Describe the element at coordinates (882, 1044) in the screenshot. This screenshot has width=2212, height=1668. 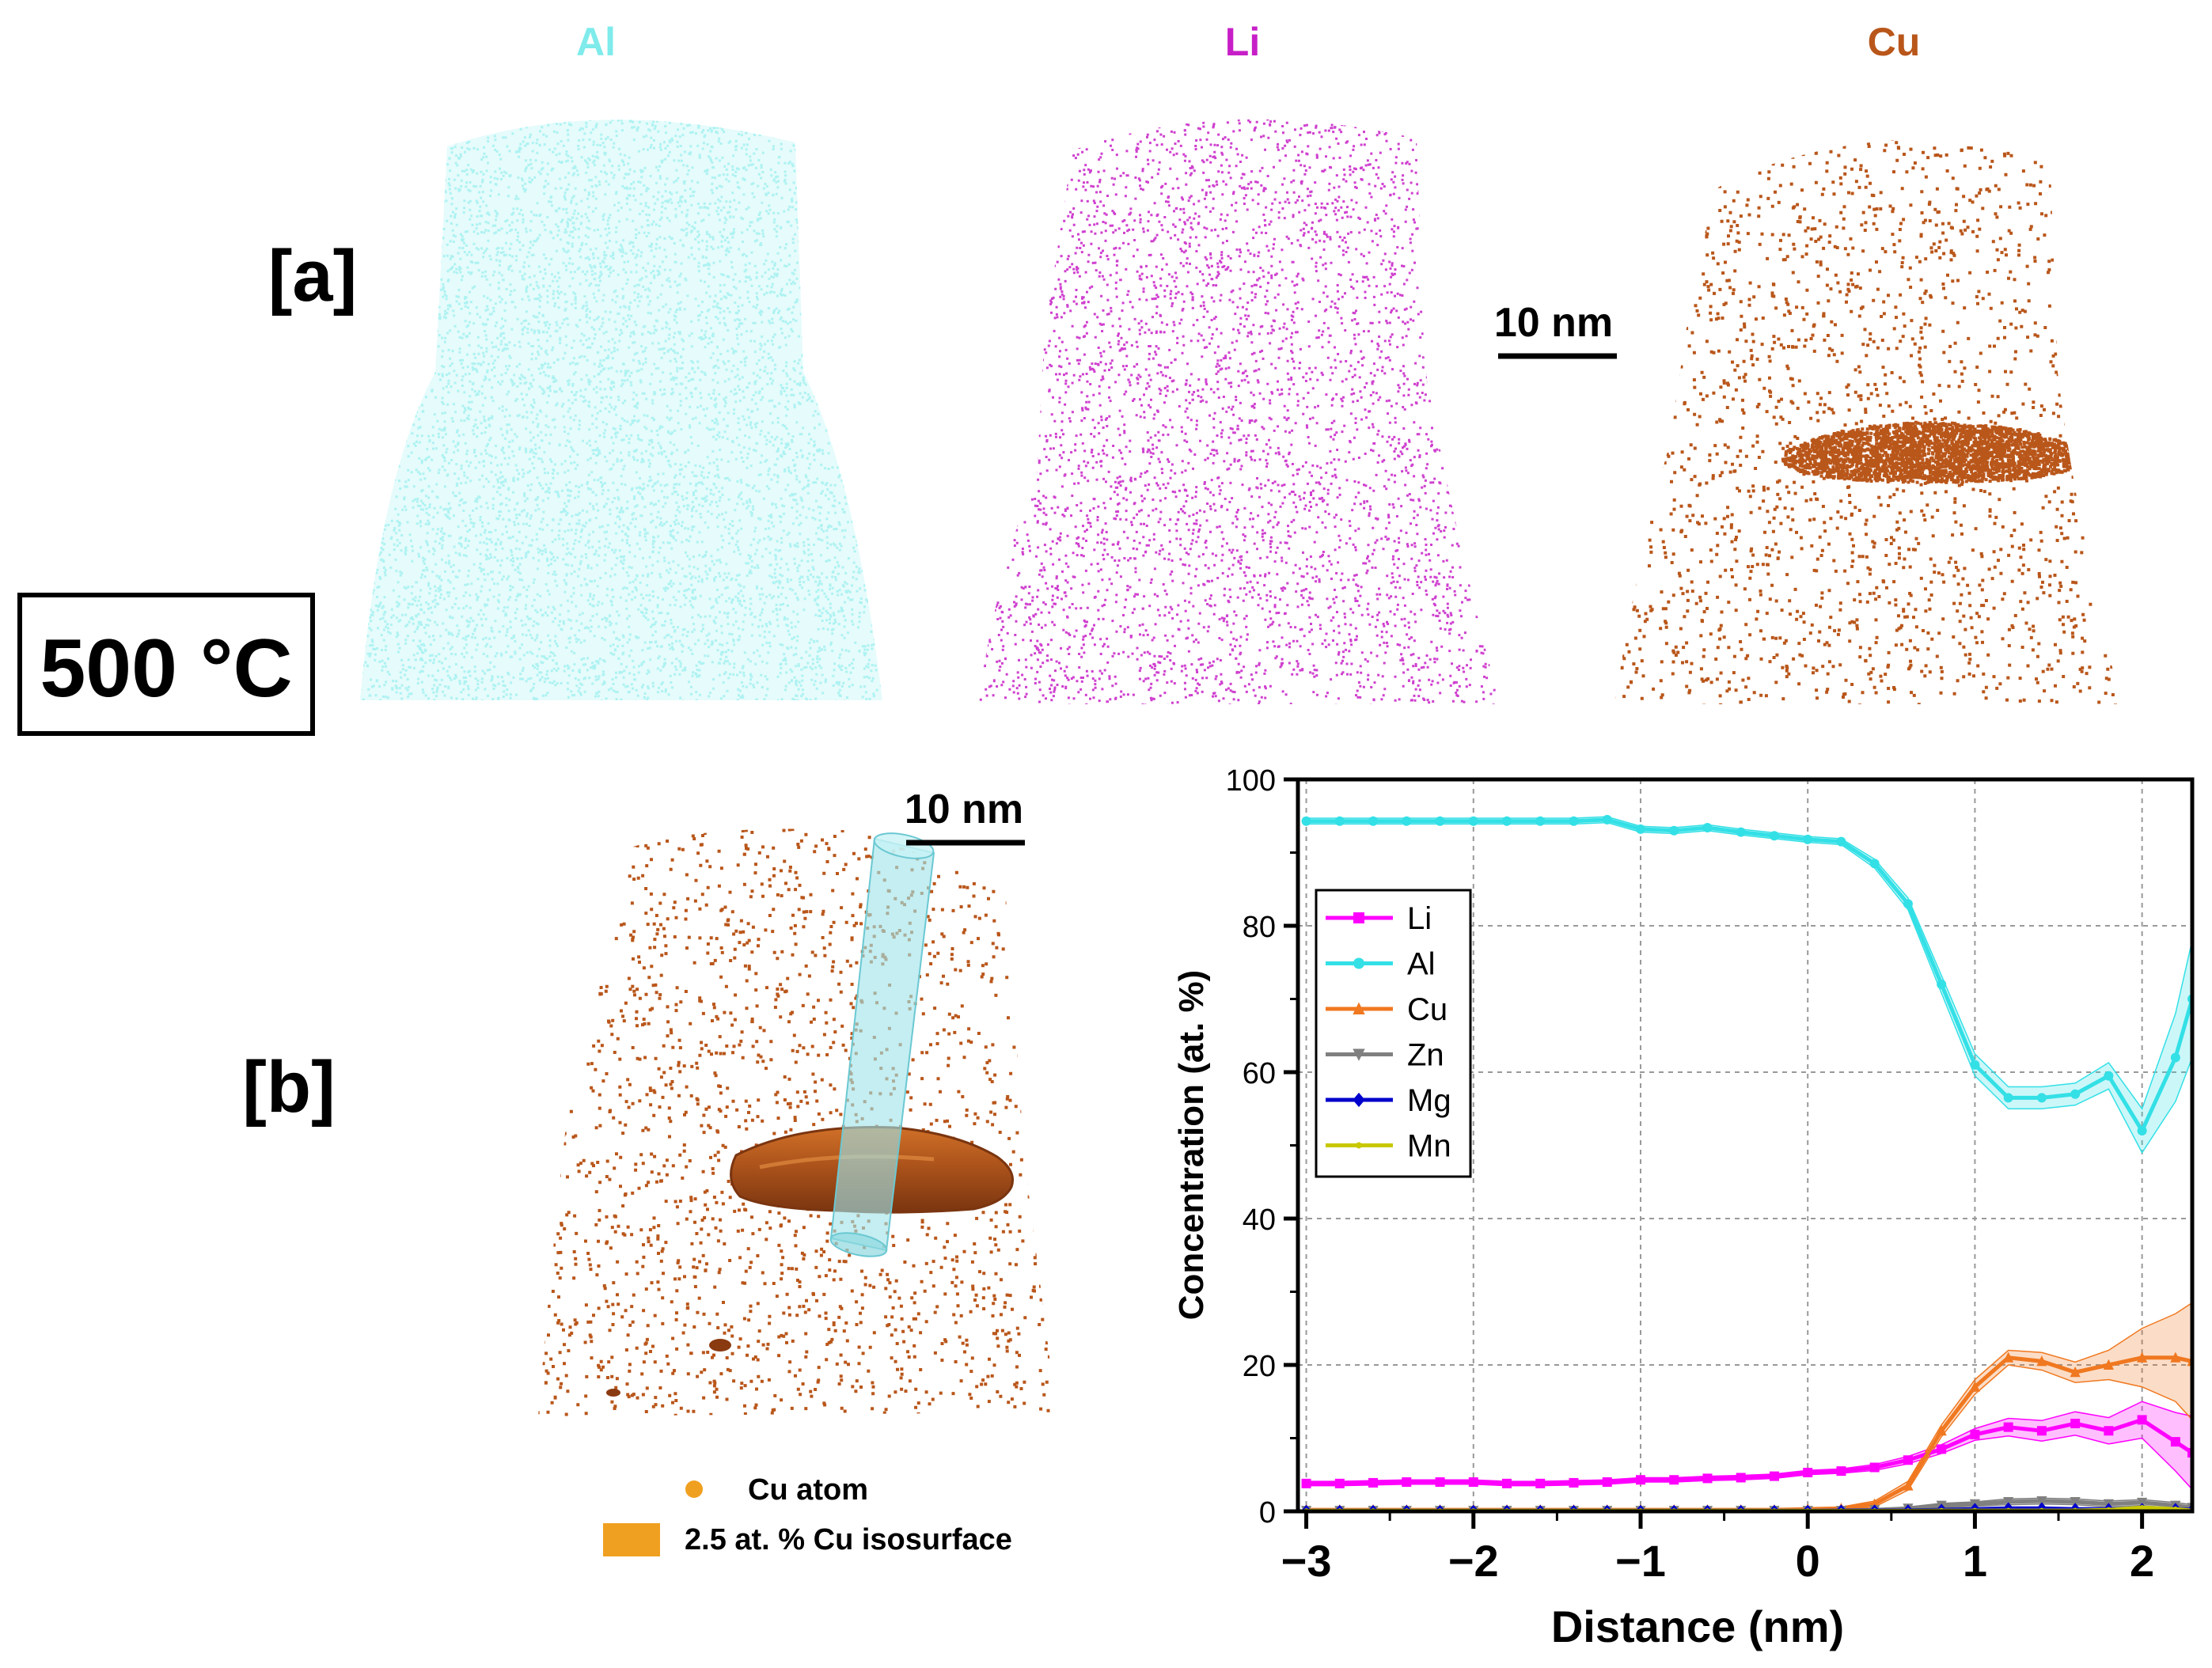
I see `roi-cylinder` at that location.